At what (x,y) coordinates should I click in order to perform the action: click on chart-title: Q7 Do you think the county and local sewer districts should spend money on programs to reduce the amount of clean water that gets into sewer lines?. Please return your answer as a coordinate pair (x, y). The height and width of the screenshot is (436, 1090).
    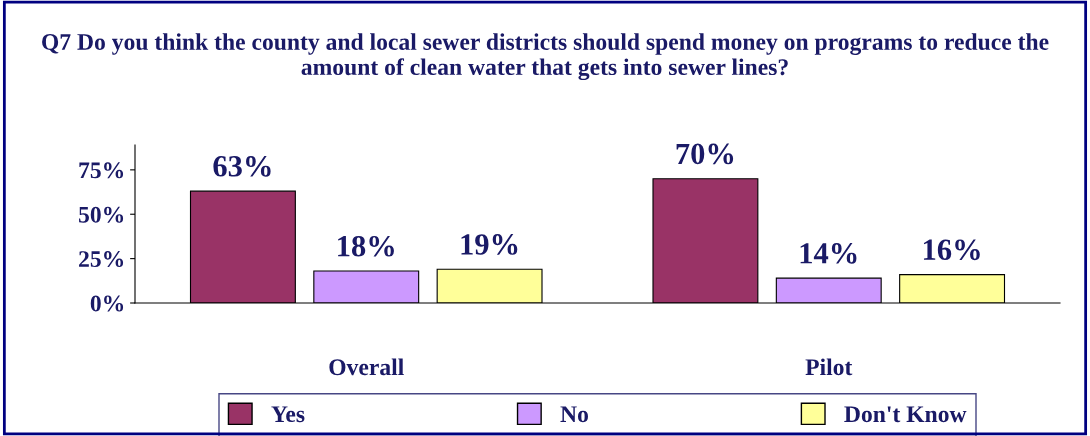
    Looking at the image, I should click on (545, 57).